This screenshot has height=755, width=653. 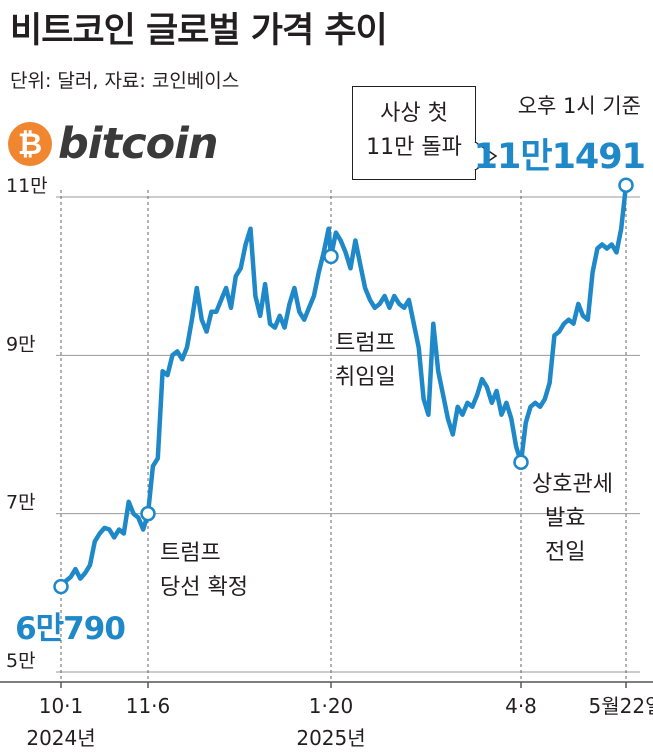 I want to click on price-basis-time: 오후 1시 기준, so click(x=579, y=106).